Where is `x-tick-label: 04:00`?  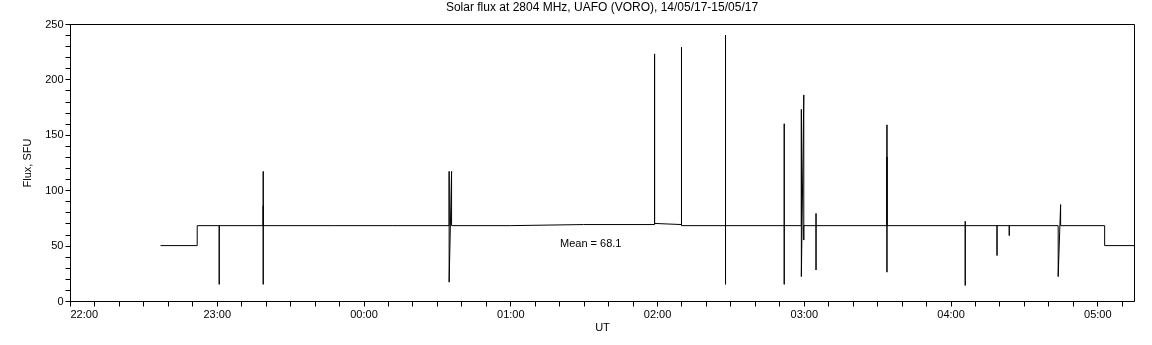
x-tick-label: 04:00 is located at coordinates (951, 313).